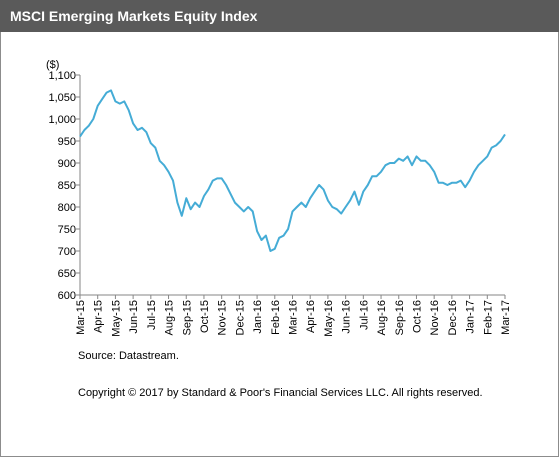 This screenshot has width=559, height=457. What do you see at coordinates (279, 16) in the screenshot?
I see `header` at bounding box center [279, 16].